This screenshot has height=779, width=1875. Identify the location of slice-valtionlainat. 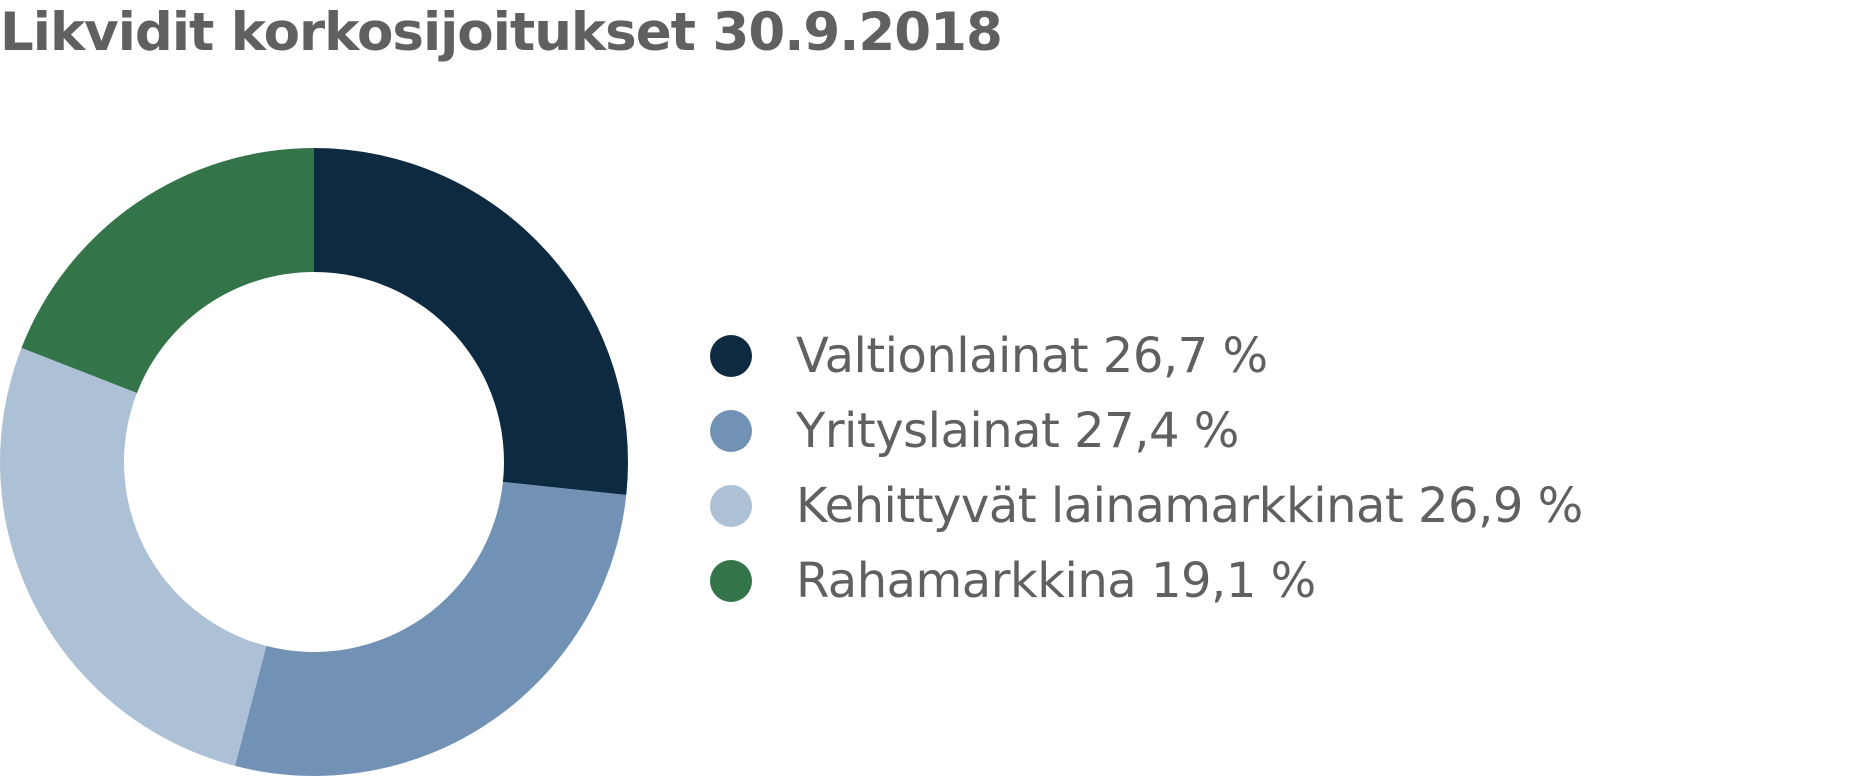
(471, 321).